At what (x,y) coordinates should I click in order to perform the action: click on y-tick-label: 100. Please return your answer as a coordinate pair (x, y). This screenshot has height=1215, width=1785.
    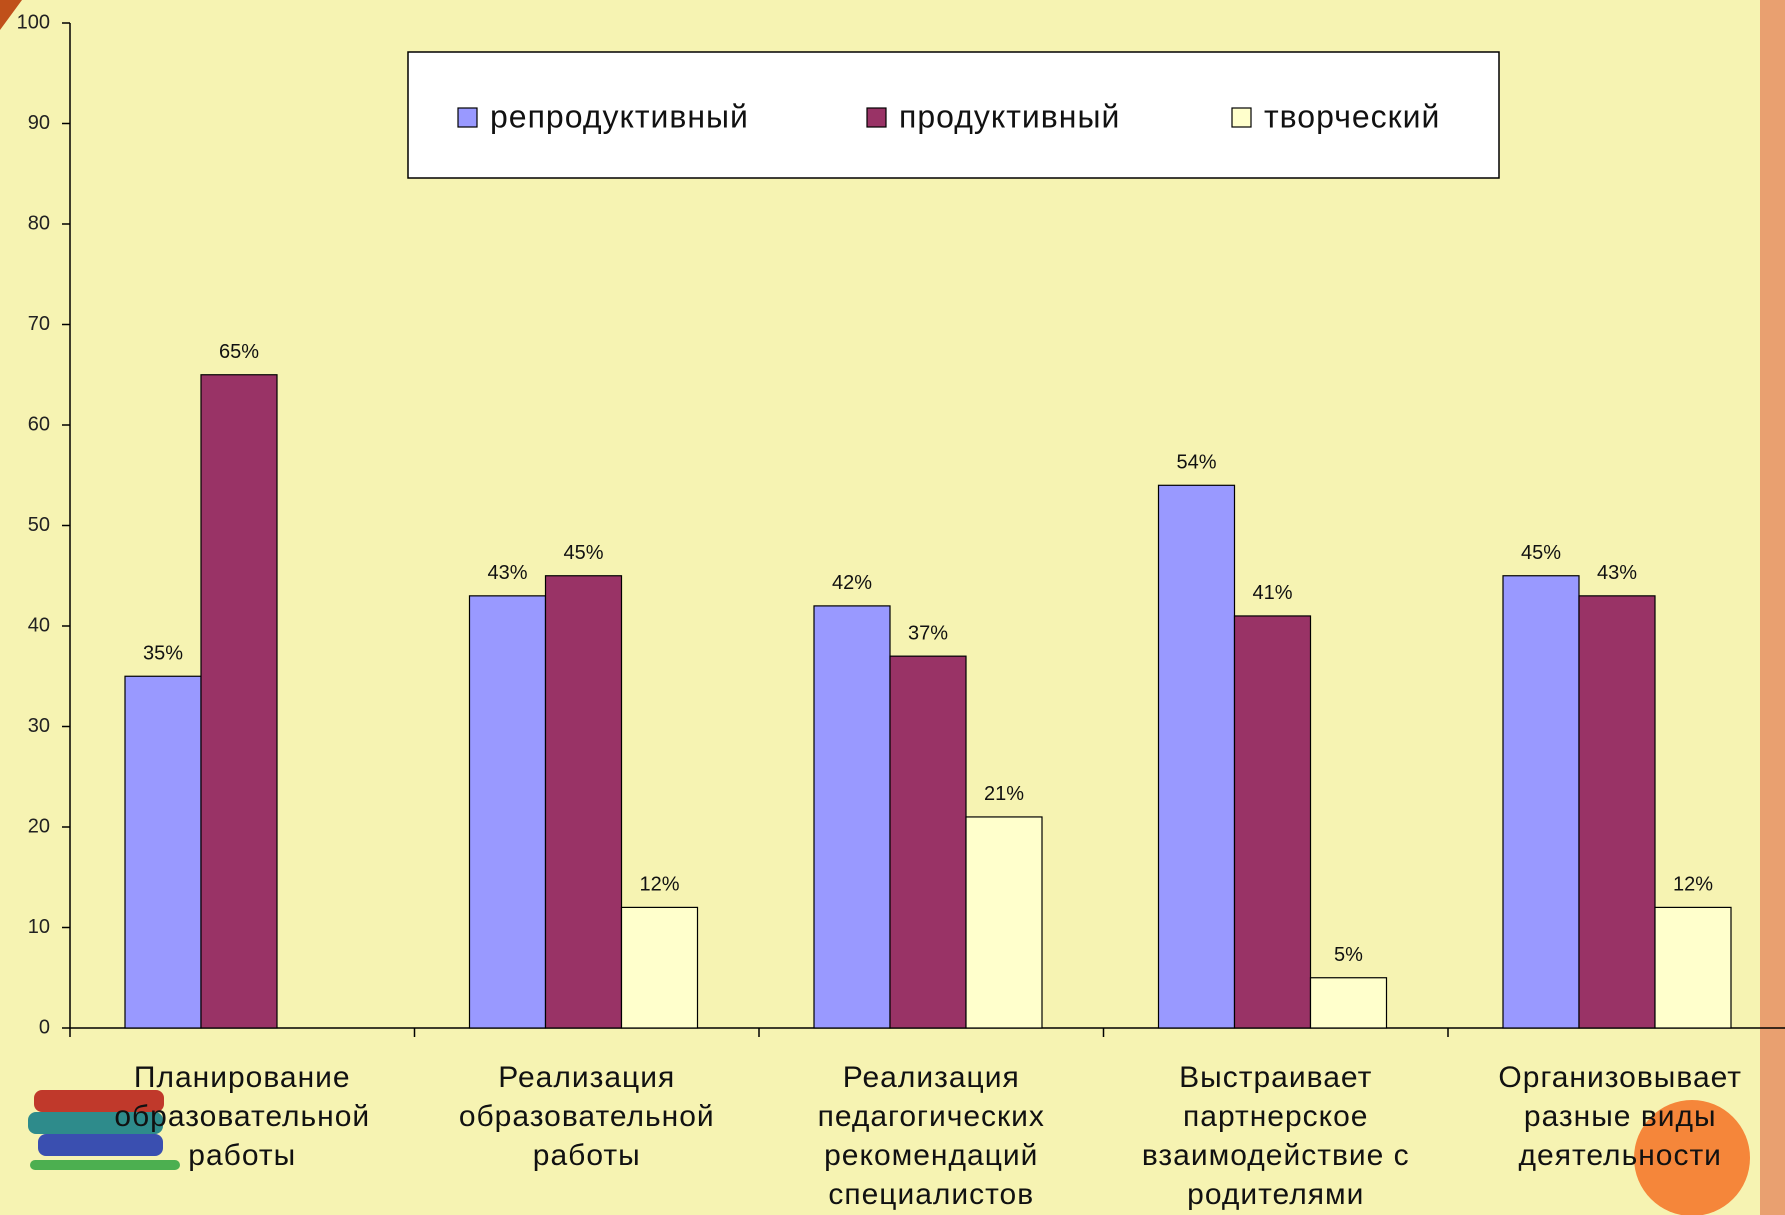
    Looking at the image, I should click on (33, 22).